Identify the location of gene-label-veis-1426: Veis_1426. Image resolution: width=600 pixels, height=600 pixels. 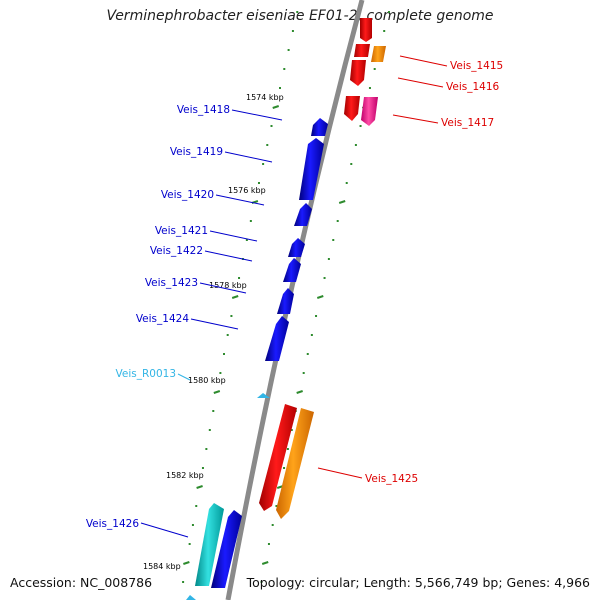
(113, 524).